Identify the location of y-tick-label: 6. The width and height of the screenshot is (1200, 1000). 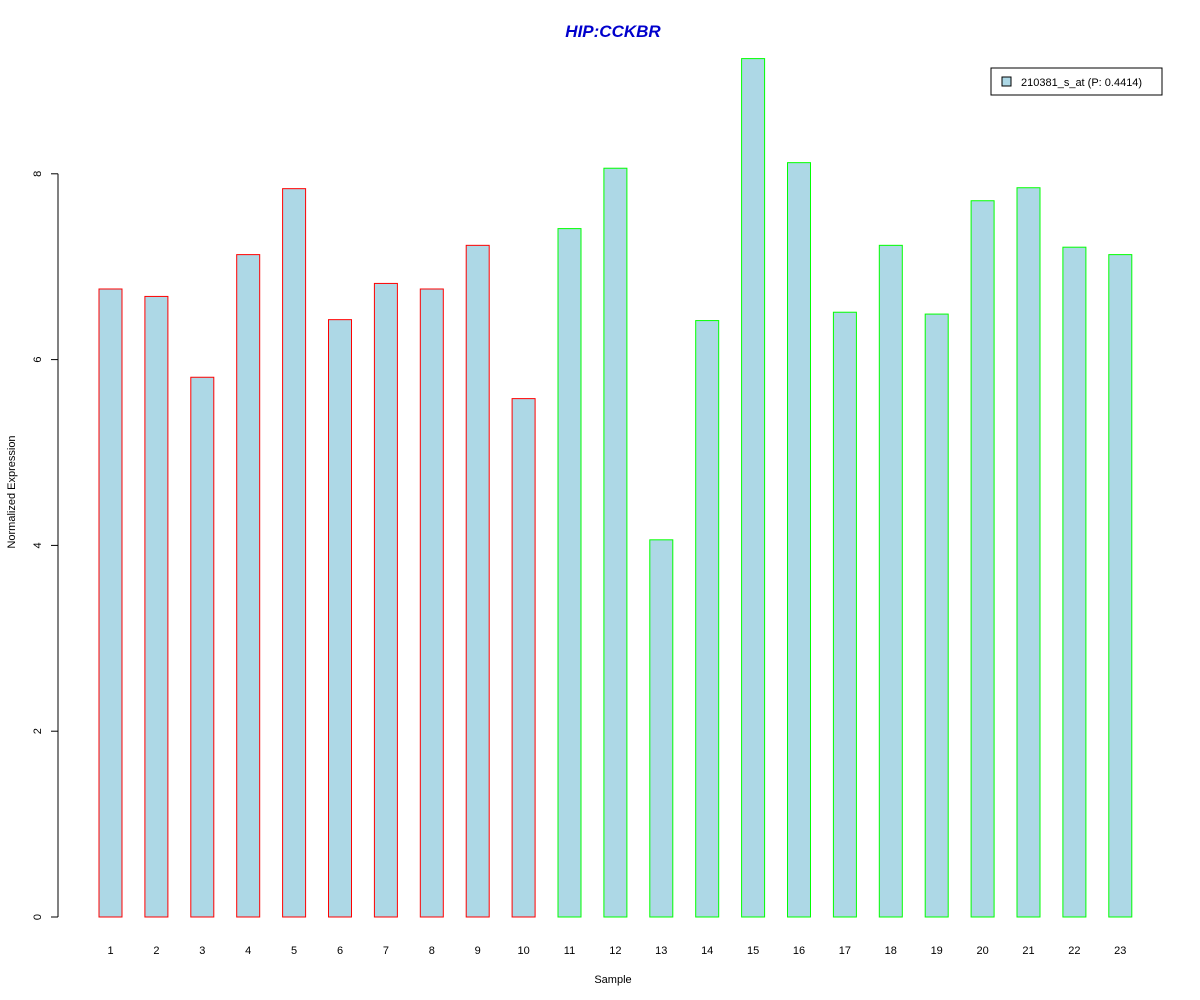
(38, 360).